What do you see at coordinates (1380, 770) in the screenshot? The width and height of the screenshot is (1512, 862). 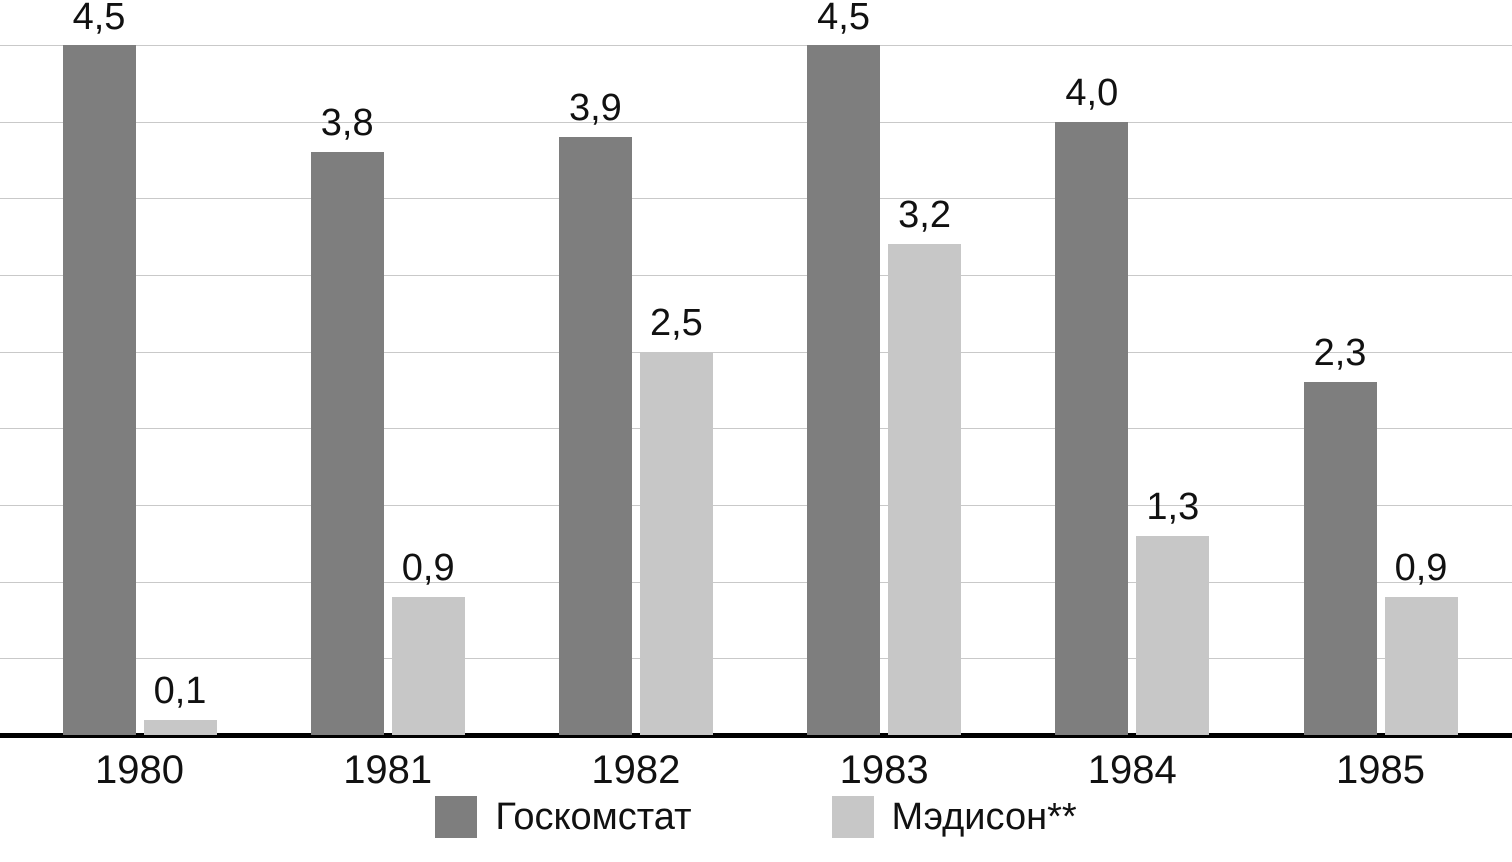 I see `x-tick-label-1985: 1985` at bounding box center [1380, 770].